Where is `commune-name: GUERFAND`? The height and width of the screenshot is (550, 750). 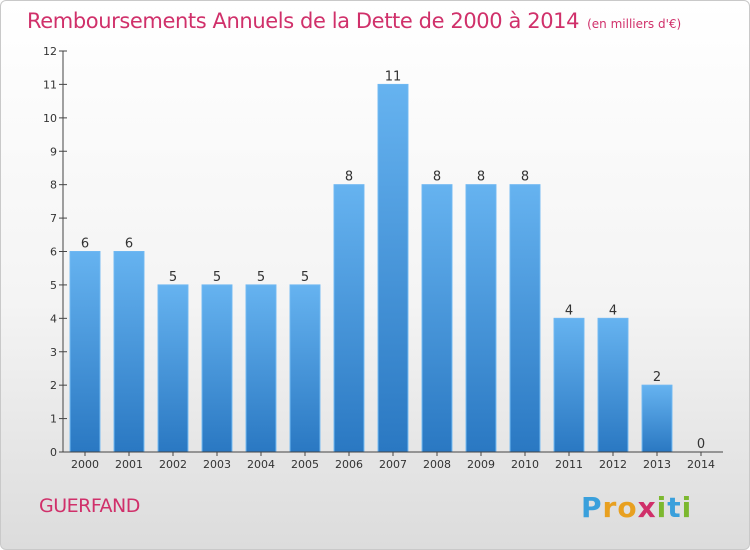
commune-name: GUERFAND is located at coordinates (89, 506).